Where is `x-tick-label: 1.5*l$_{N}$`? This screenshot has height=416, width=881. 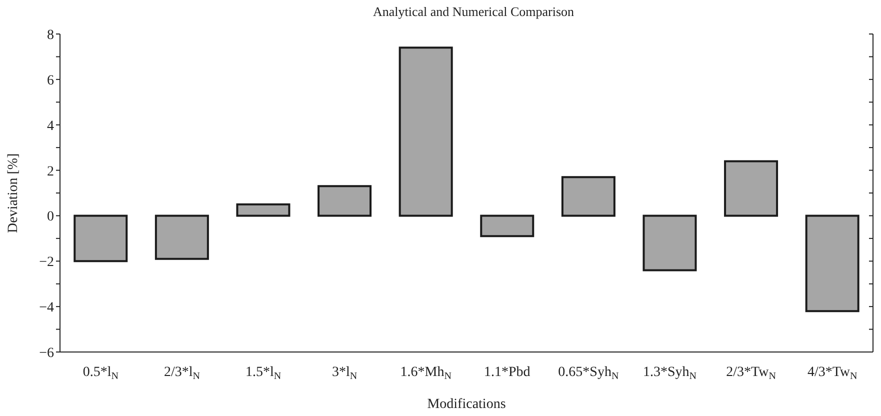 x-tick-label: 1.5*l$_{N}$ is located at coordinates (263, 373).